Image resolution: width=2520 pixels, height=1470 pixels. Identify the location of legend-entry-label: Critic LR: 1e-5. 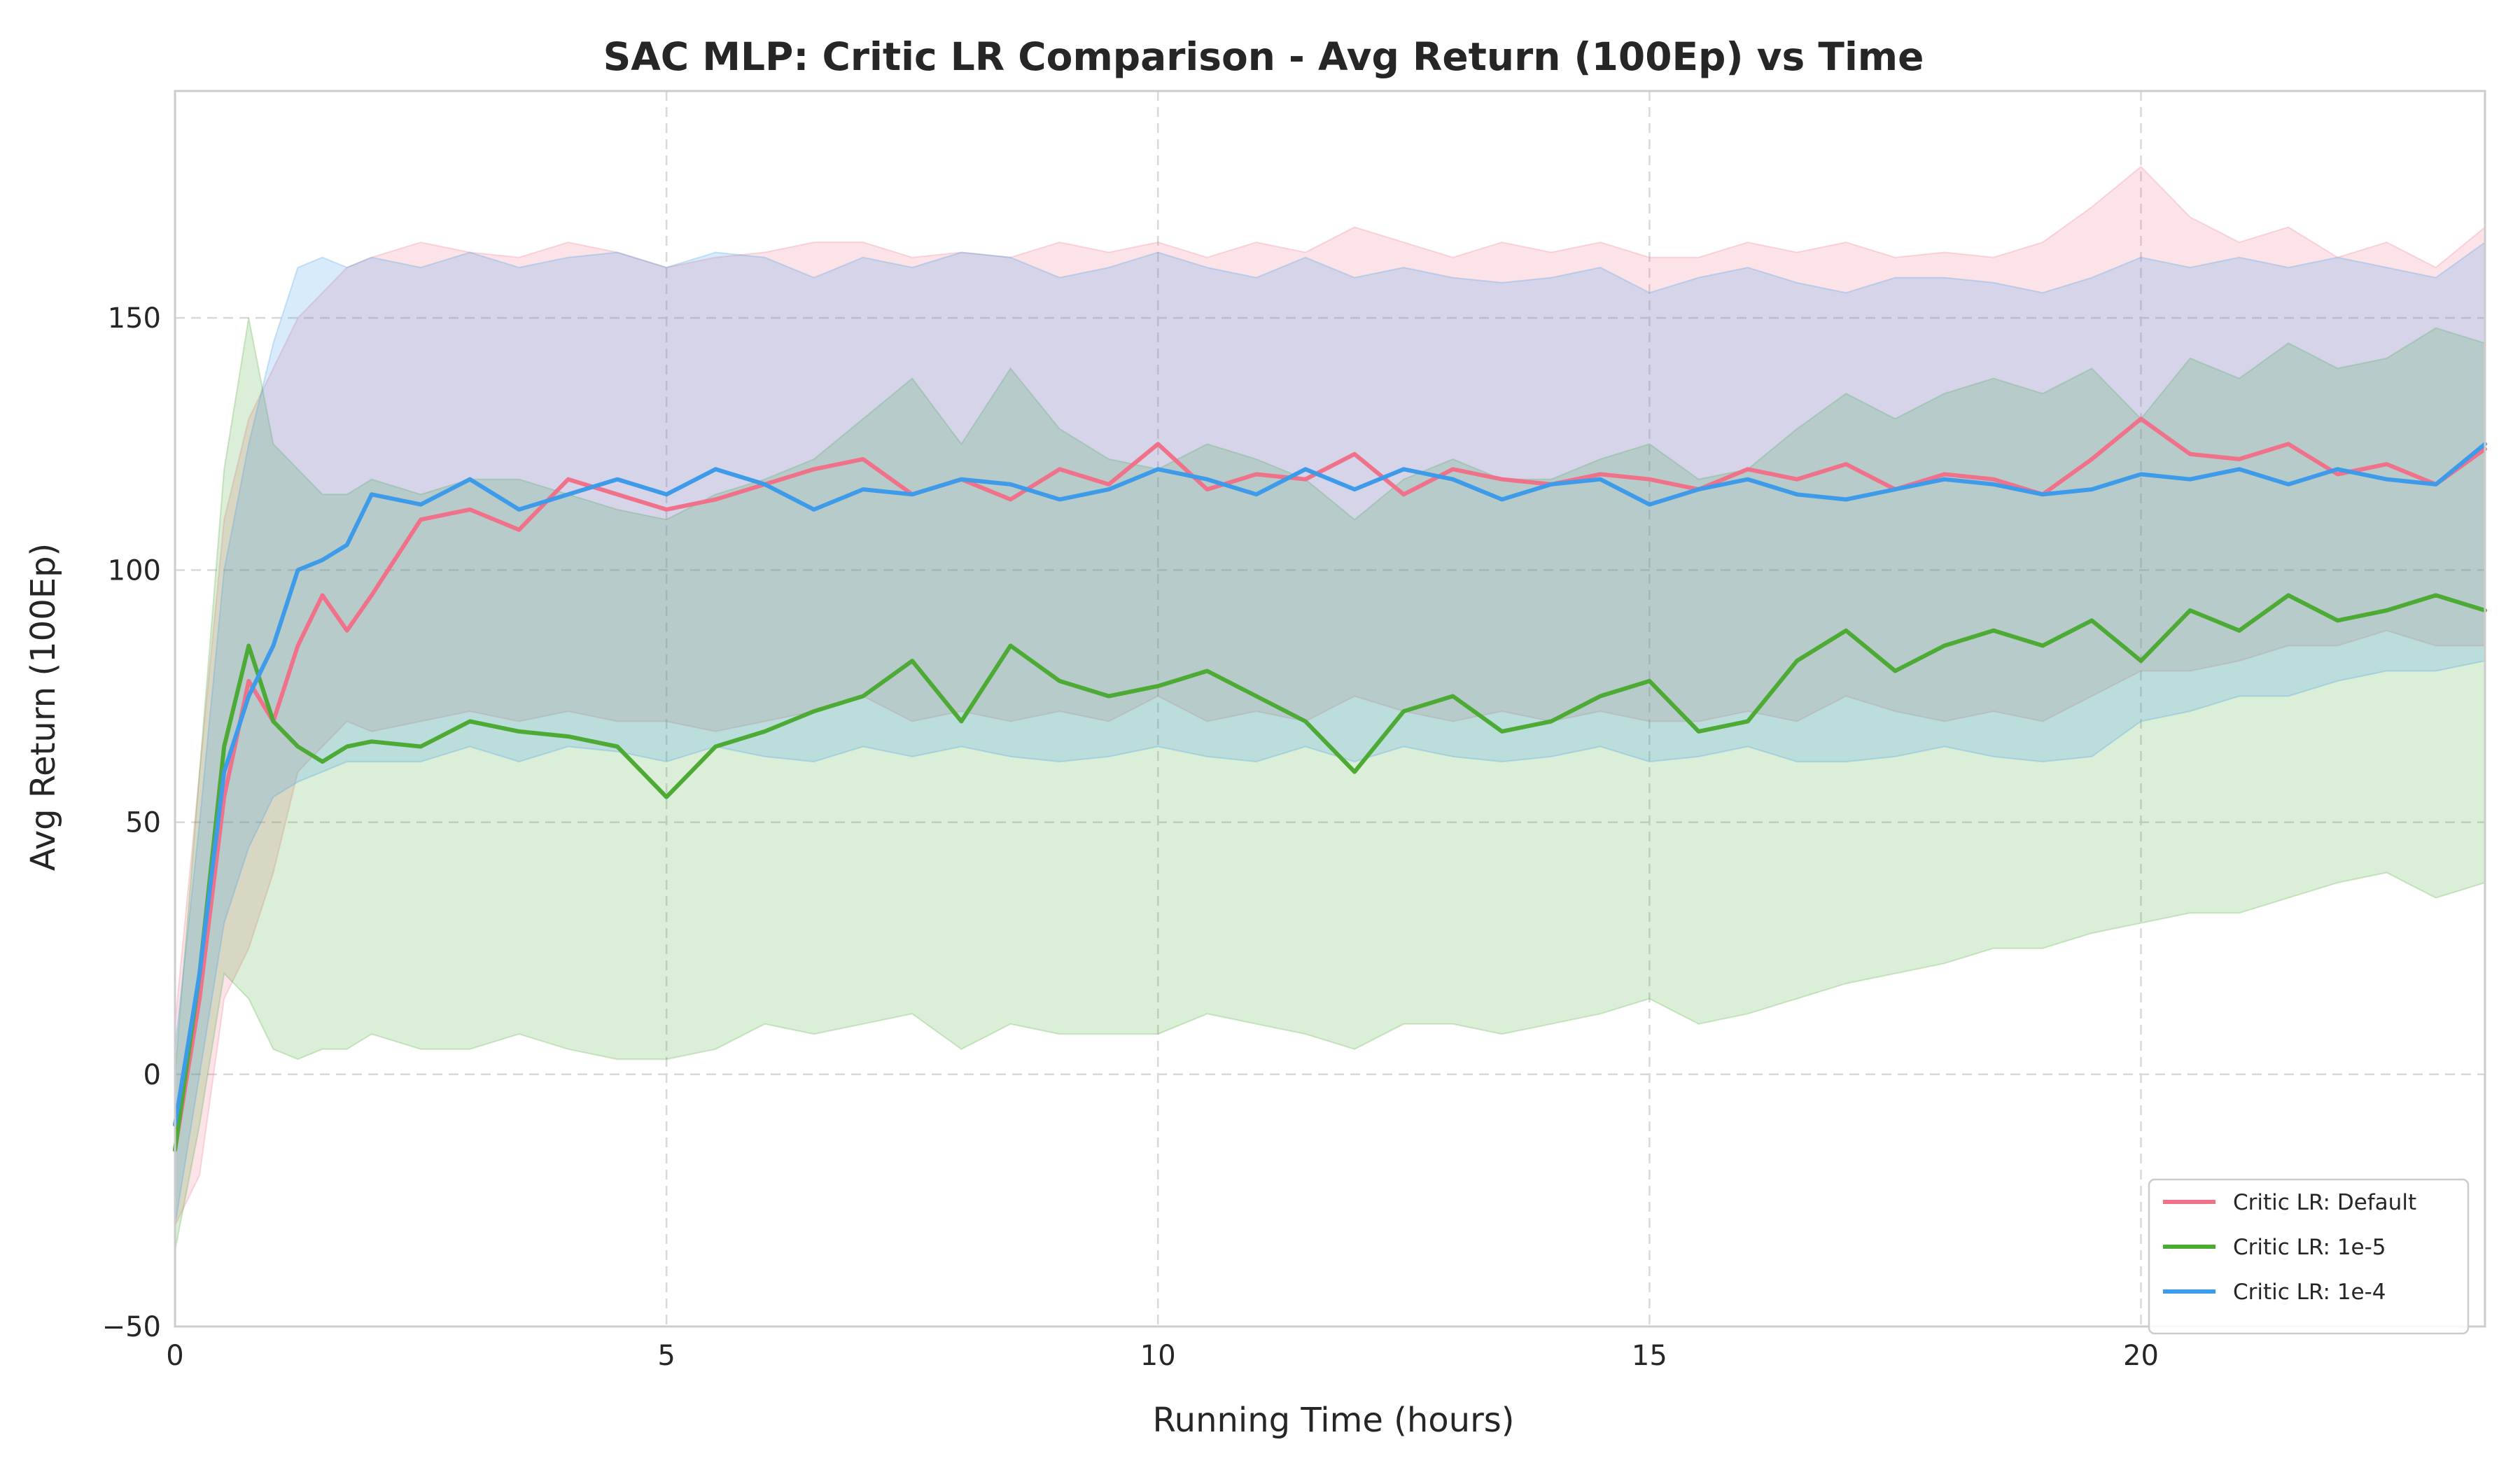
(2309, 1247).